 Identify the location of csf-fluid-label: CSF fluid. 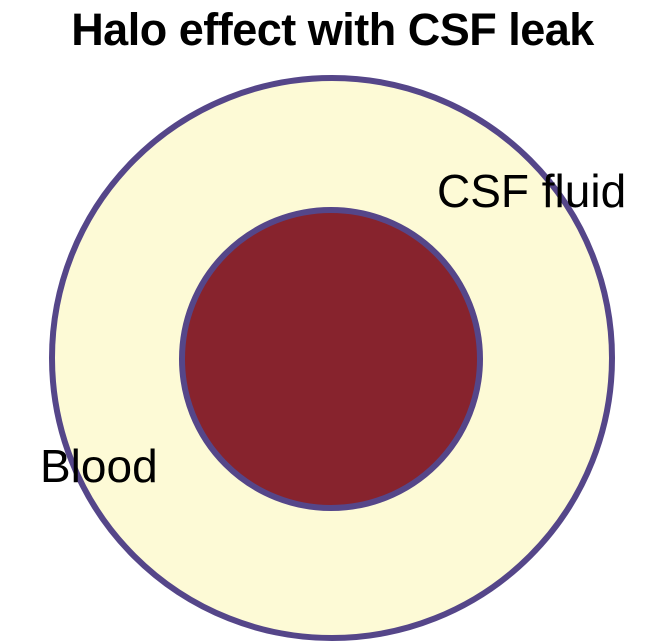
(531, 191).